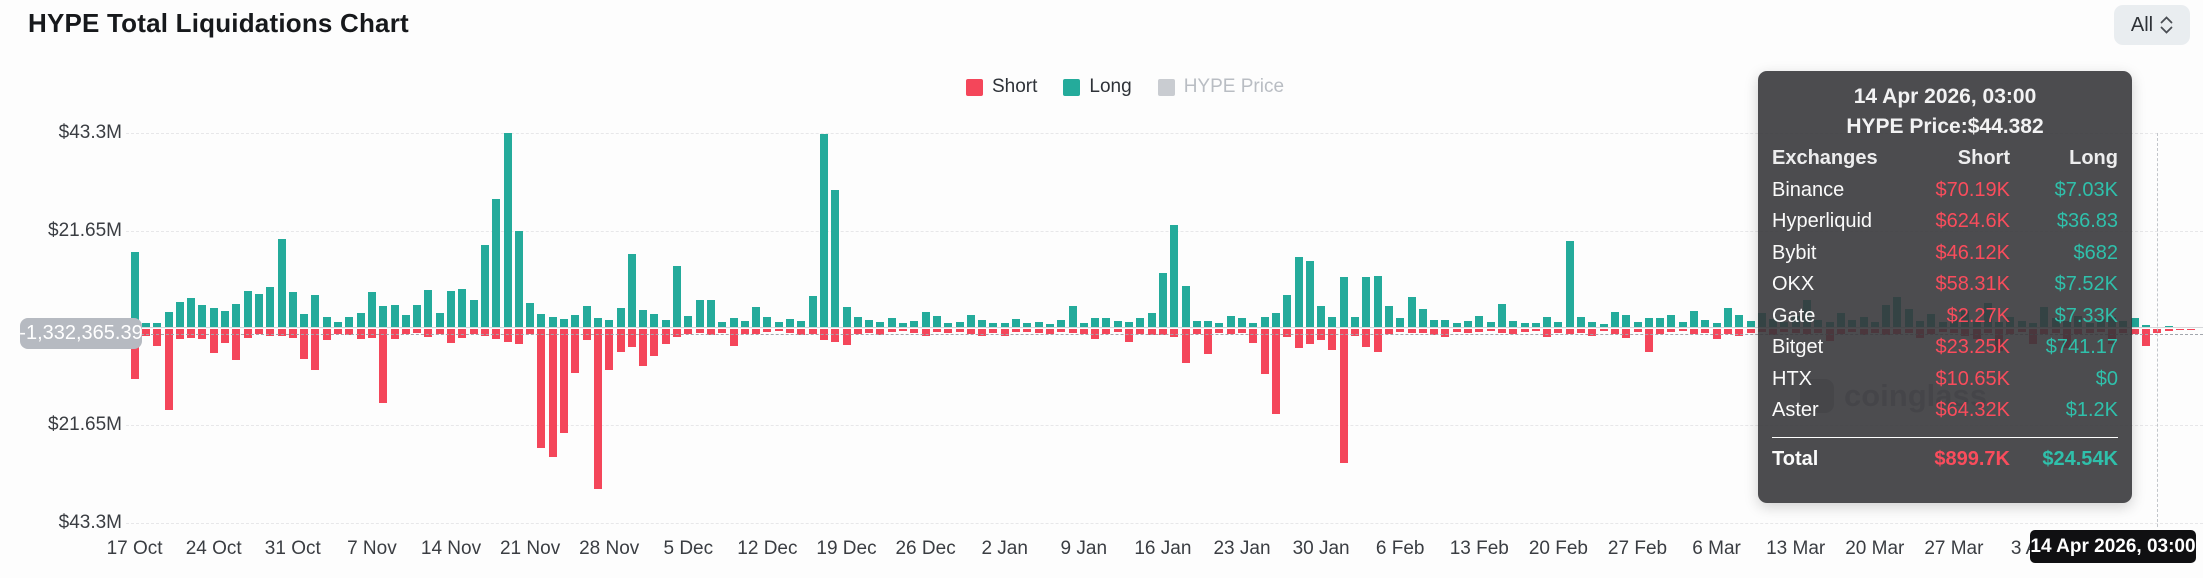 Image resolution: width=2203 pixels, height=578 pixels. I want to click on range-selector-dropdown: All, so click(2152, 25).